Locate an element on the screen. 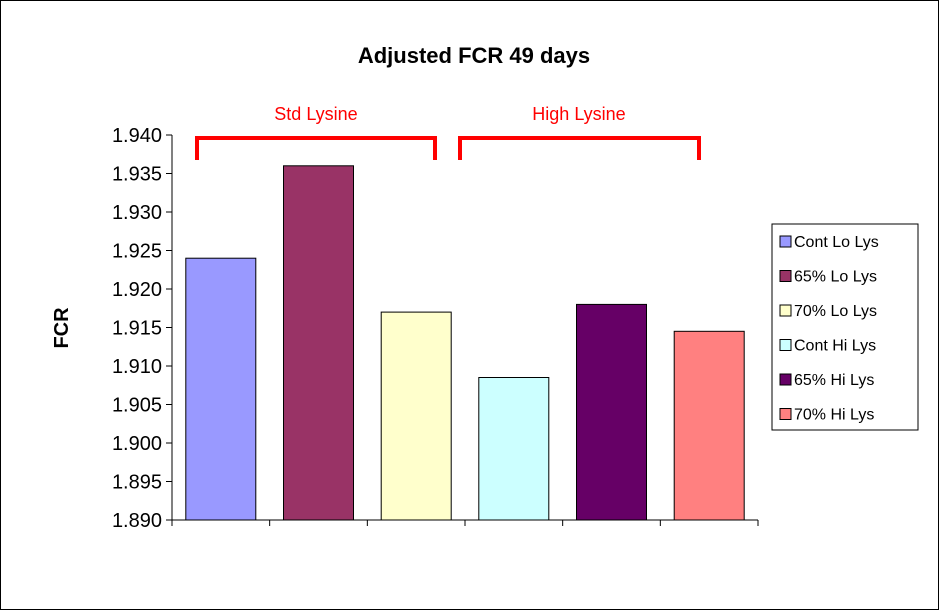 Image resolution: width=939 pixels, height=615 pixels. y-tick-label: 1.935 is located at coordinates (137, 175).